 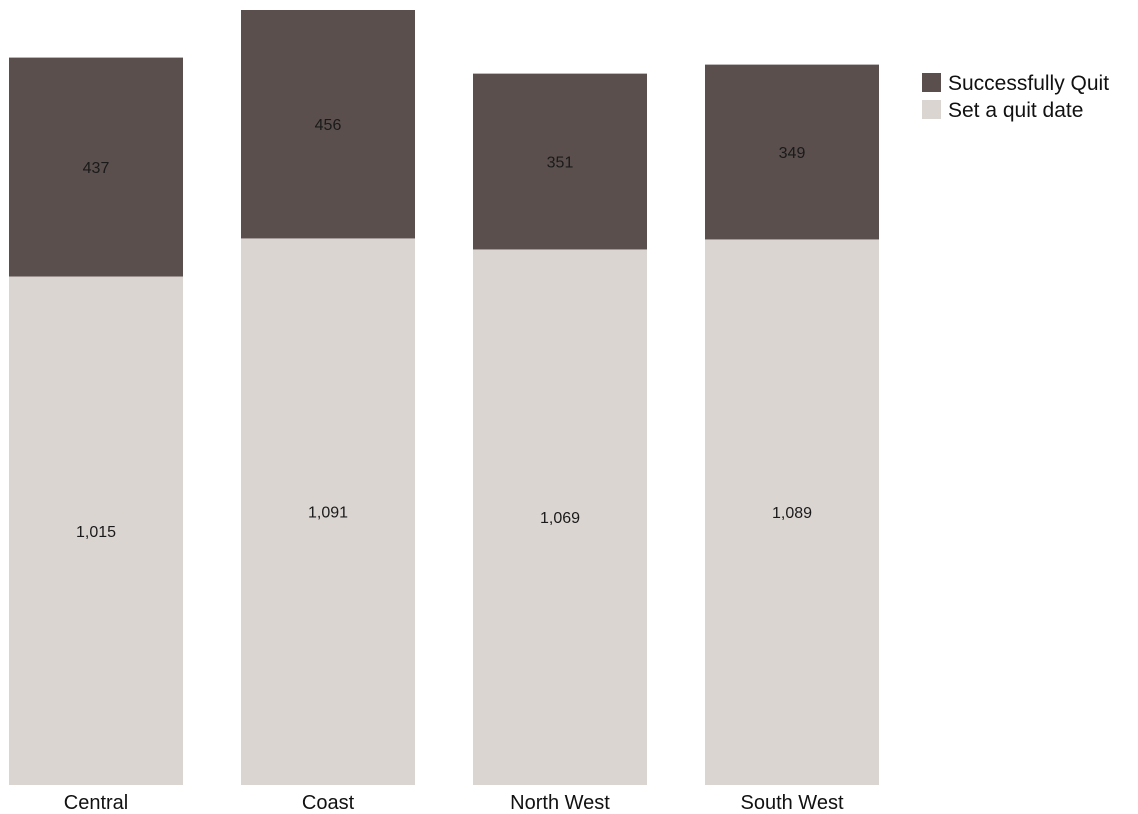 I want to click on value-label-central-successfully-quit: 437, so click(x=96, y=168).